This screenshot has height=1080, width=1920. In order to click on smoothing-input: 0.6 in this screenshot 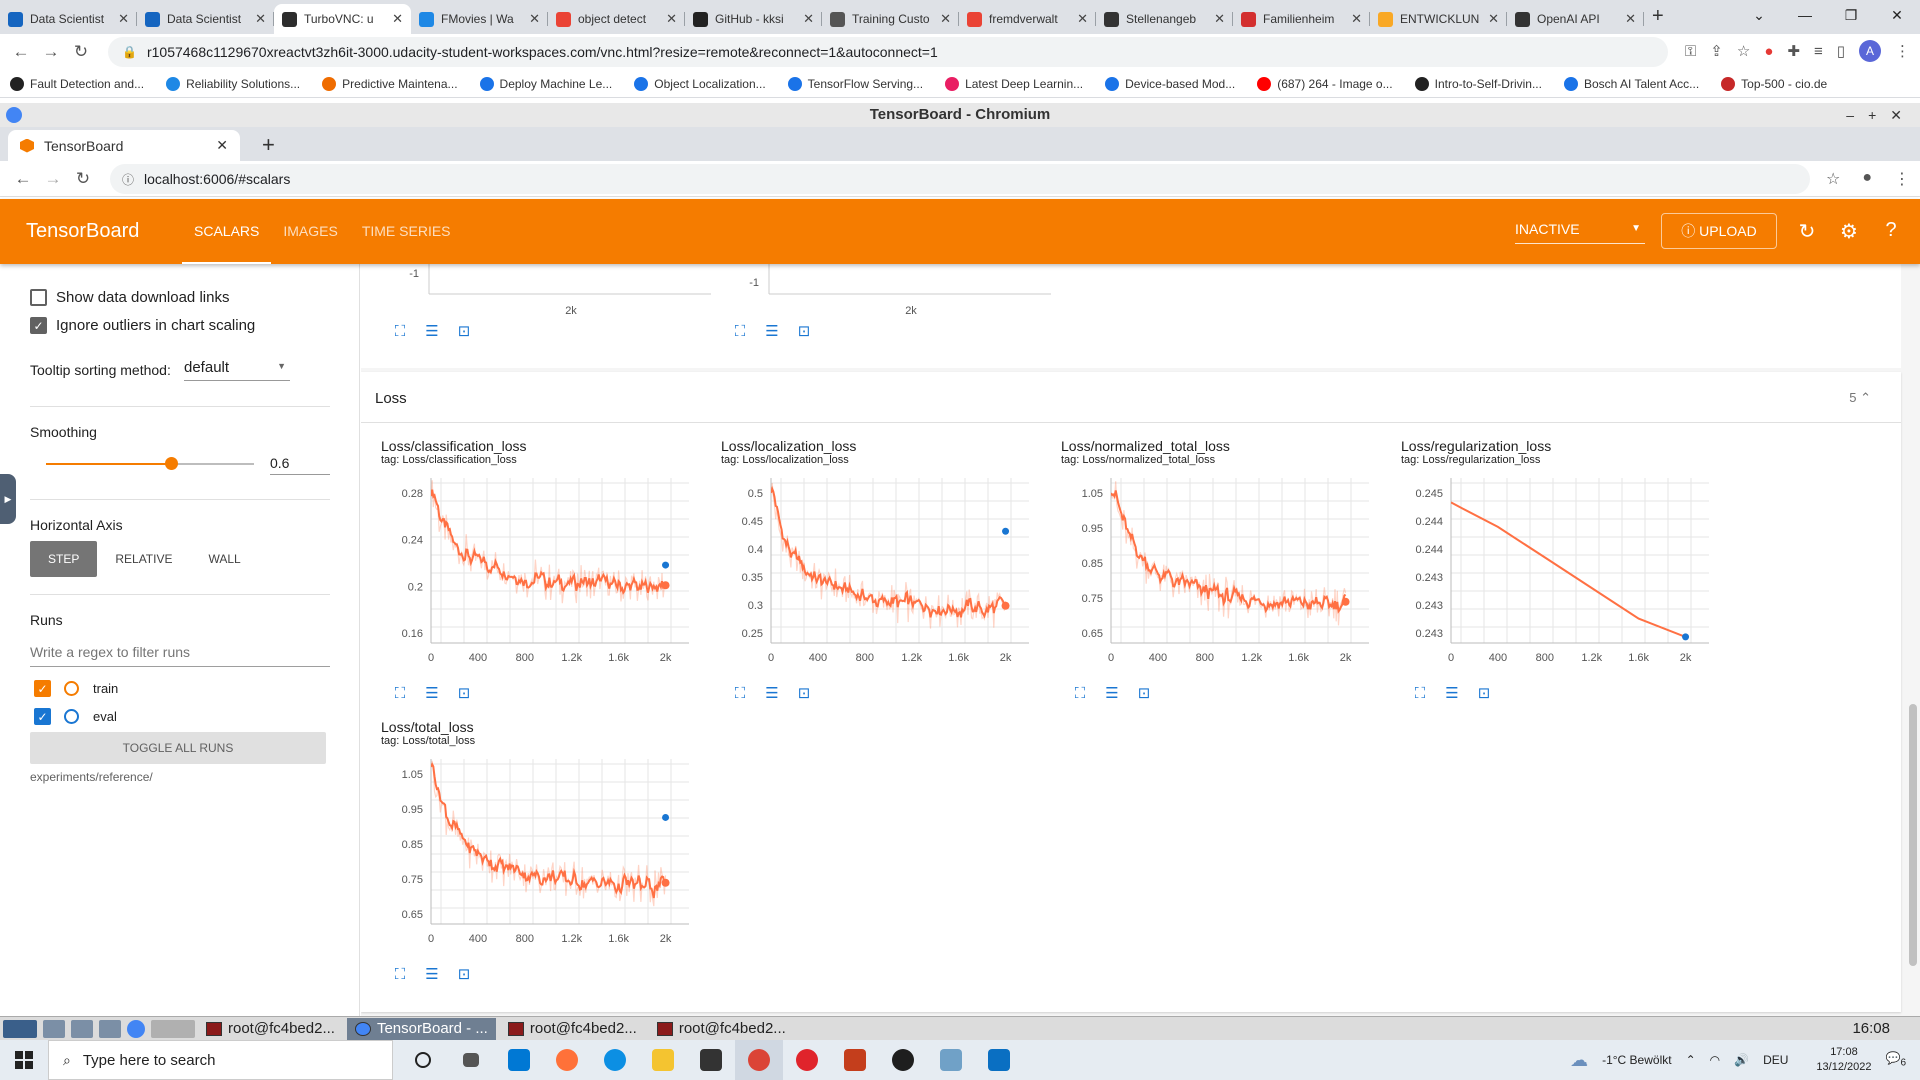, I will do `click(300, 465)`.